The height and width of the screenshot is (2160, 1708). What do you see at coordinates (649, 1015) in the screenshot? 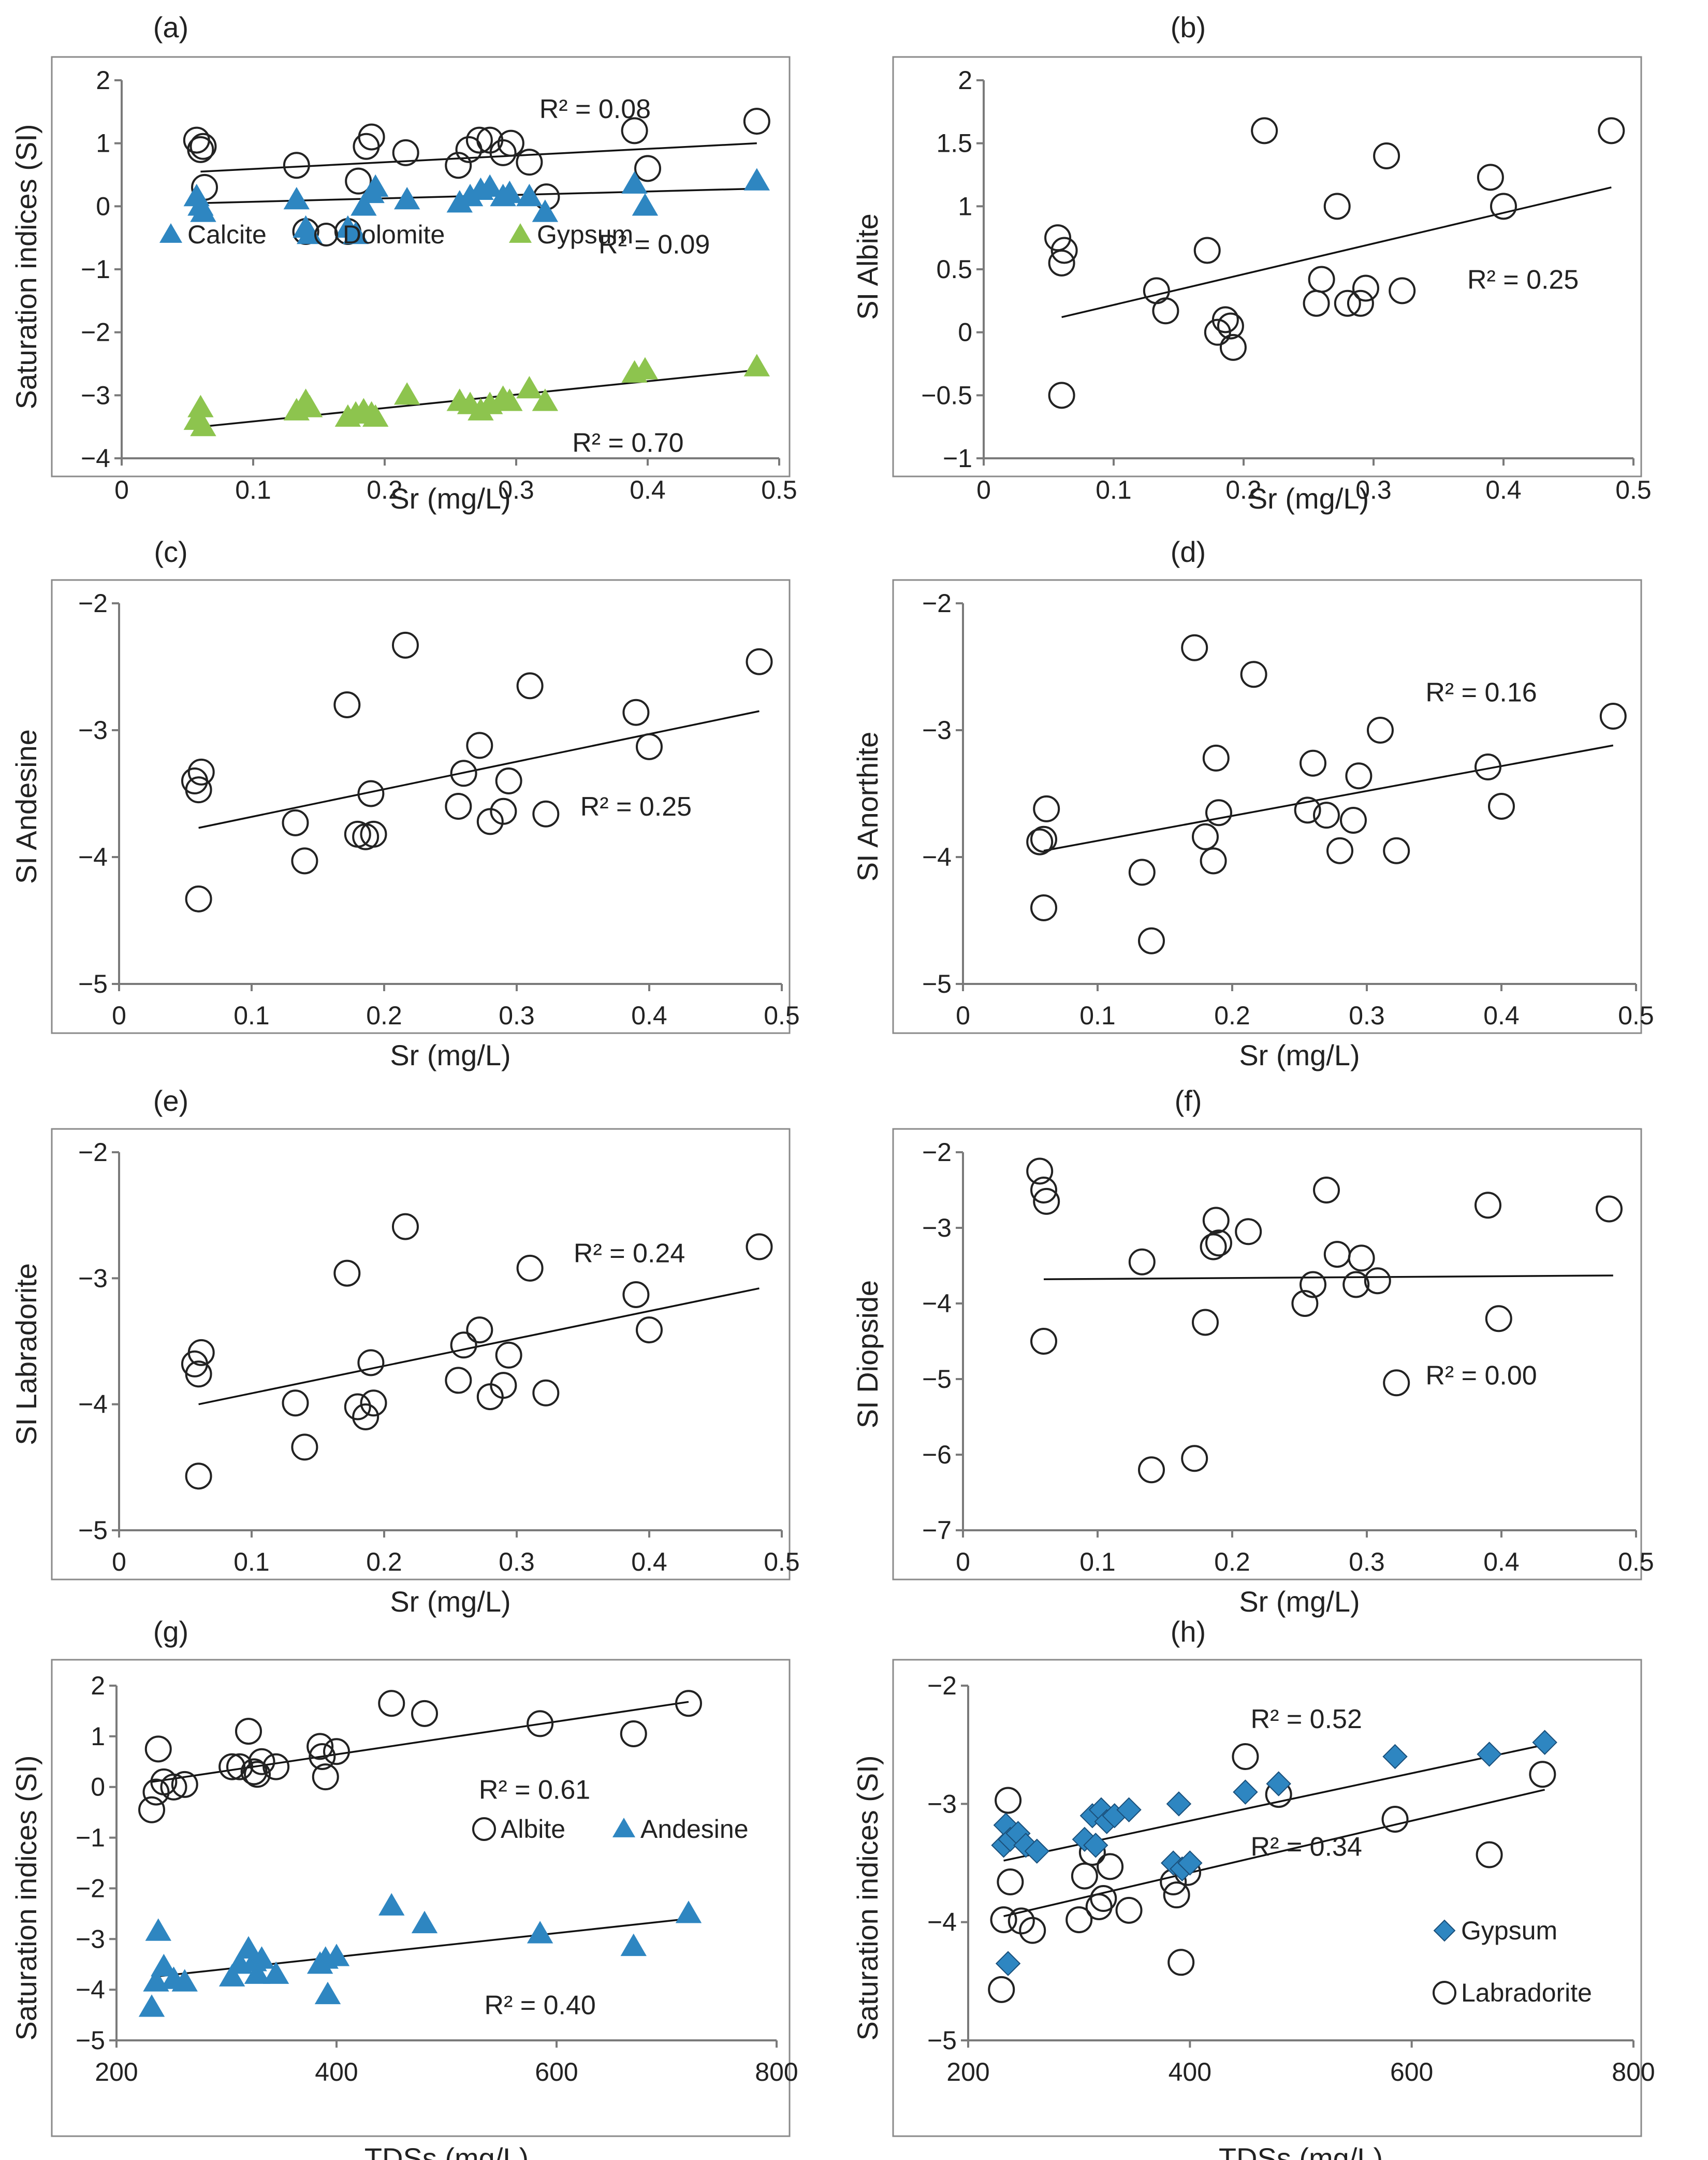
I see `x-tick-label: 0.4` at bounding box center [649, 1015].